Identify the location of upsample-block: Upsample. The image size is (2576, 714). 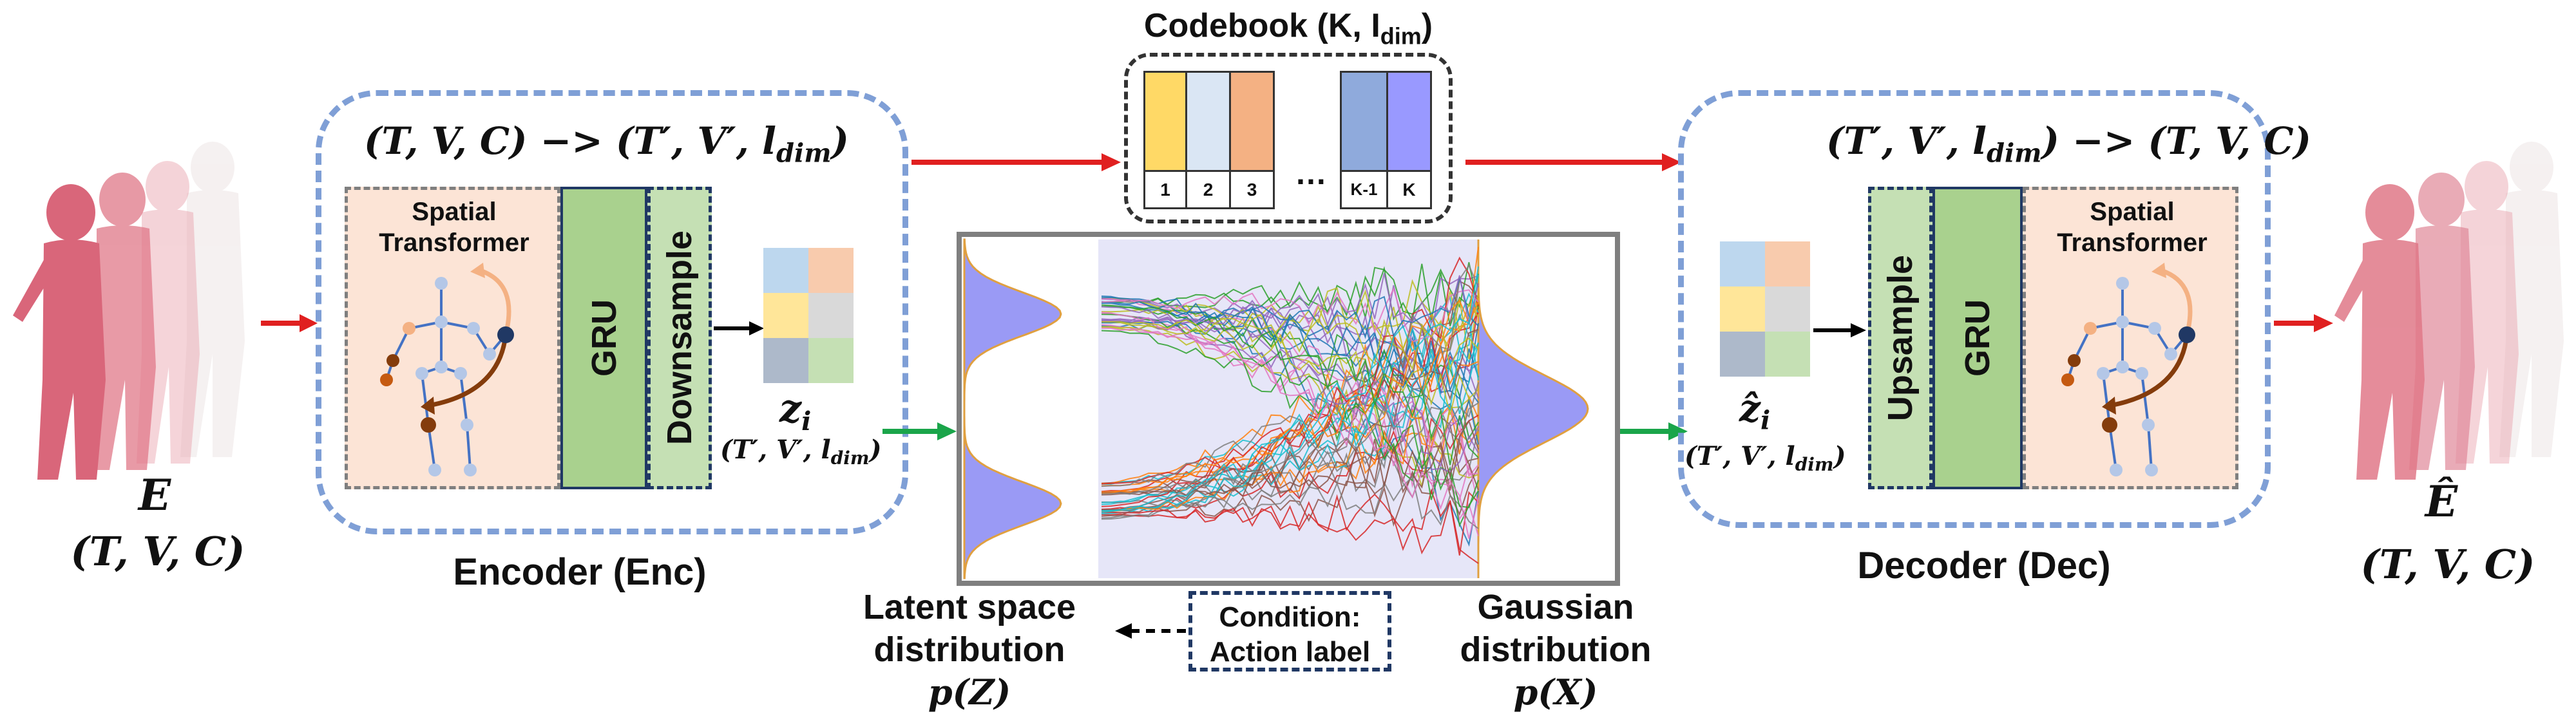
(1900, 338).